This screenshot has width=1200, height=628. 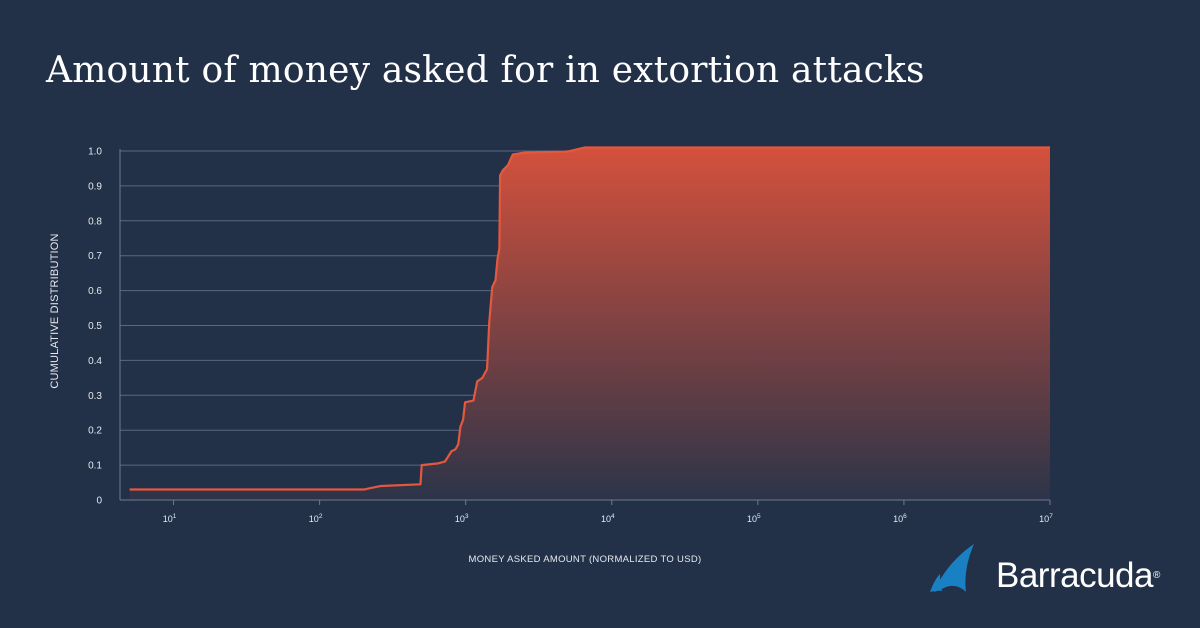 I want to click on barracuda-fin-icon, so click(x=952, y=568).